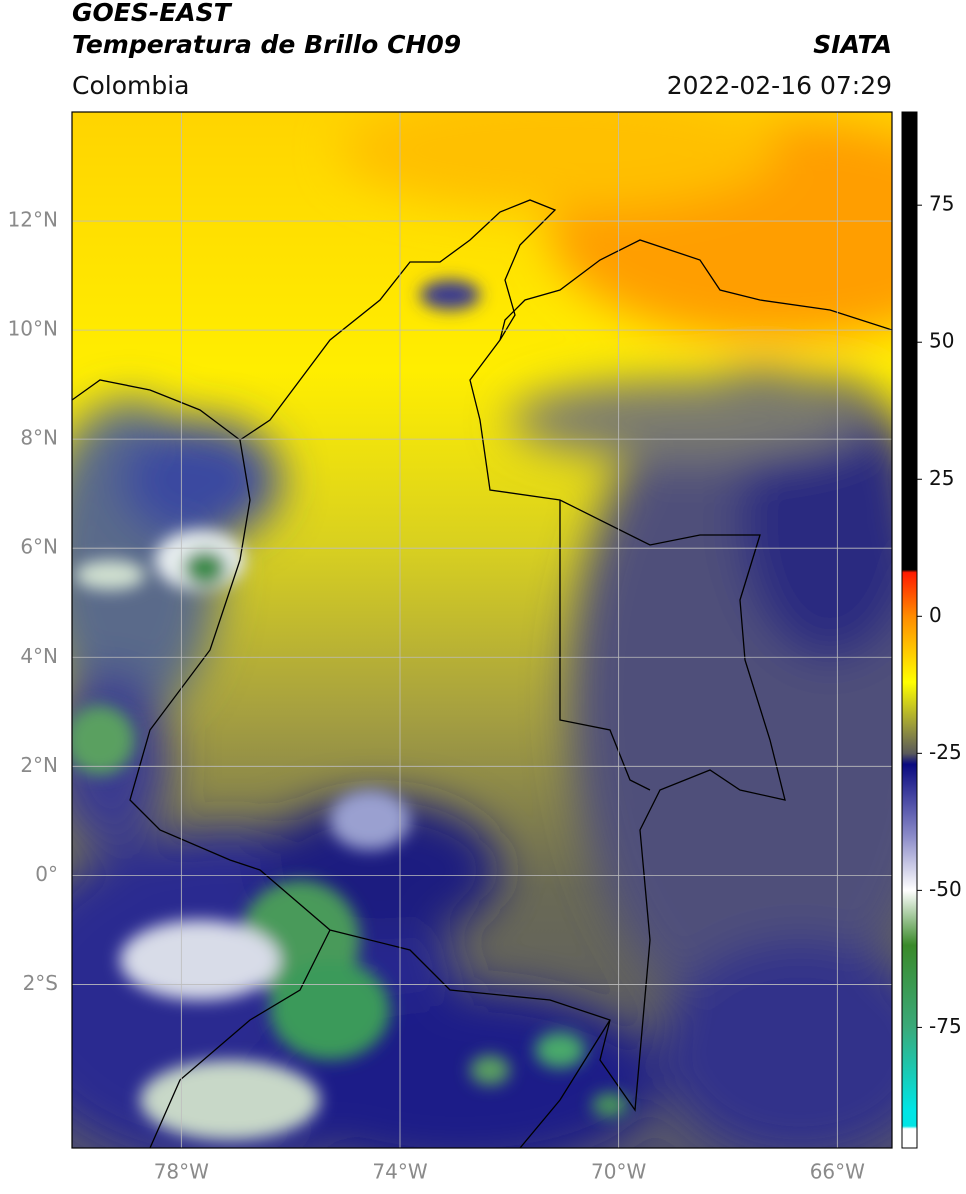  Describe the element at coordinates (181, 1172) in the screenshot. I see `lon-tick-label: 78°W` at that location.